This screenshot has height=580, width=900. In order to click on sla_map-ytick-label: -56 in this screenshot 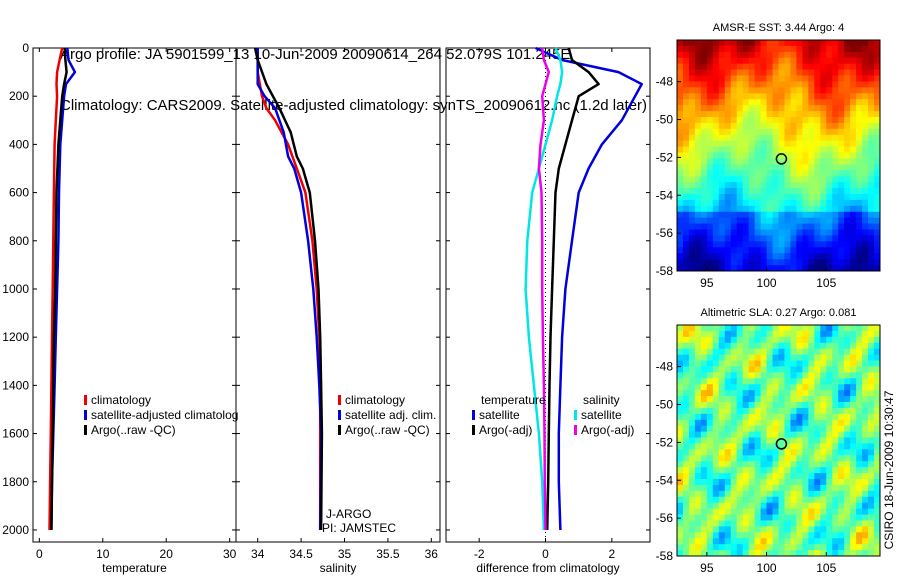, I will do `click(665, 518)`.